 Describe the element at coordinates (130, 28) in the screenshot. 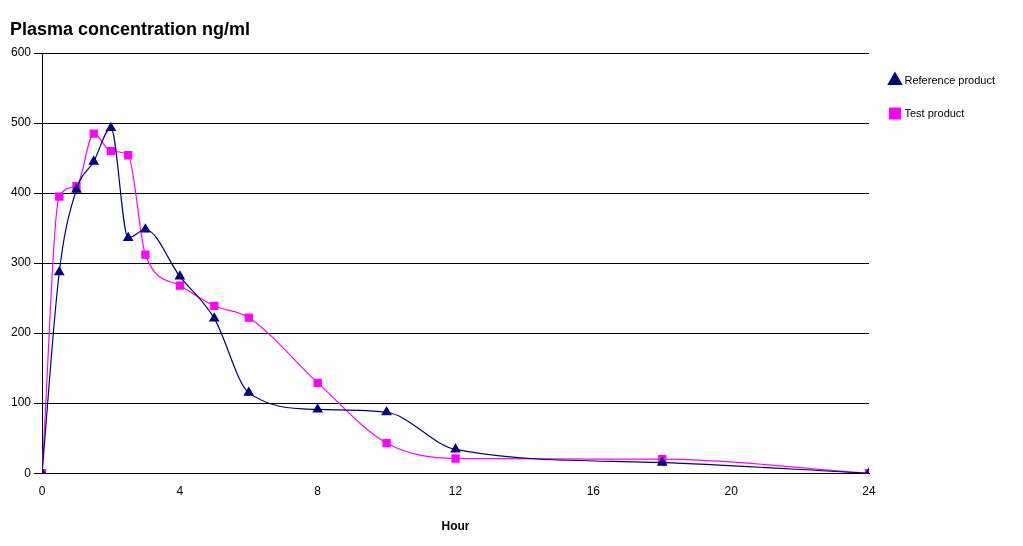

I see `y-axis-title: Plasma concentration ng/ml` at that location.